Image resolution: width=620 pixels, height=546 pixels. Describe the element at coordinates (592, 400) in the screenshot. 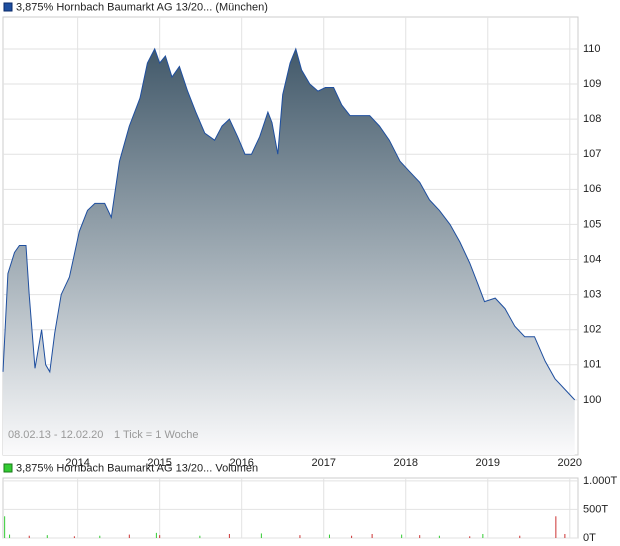

I see `y-tick-label: 100` at that location.